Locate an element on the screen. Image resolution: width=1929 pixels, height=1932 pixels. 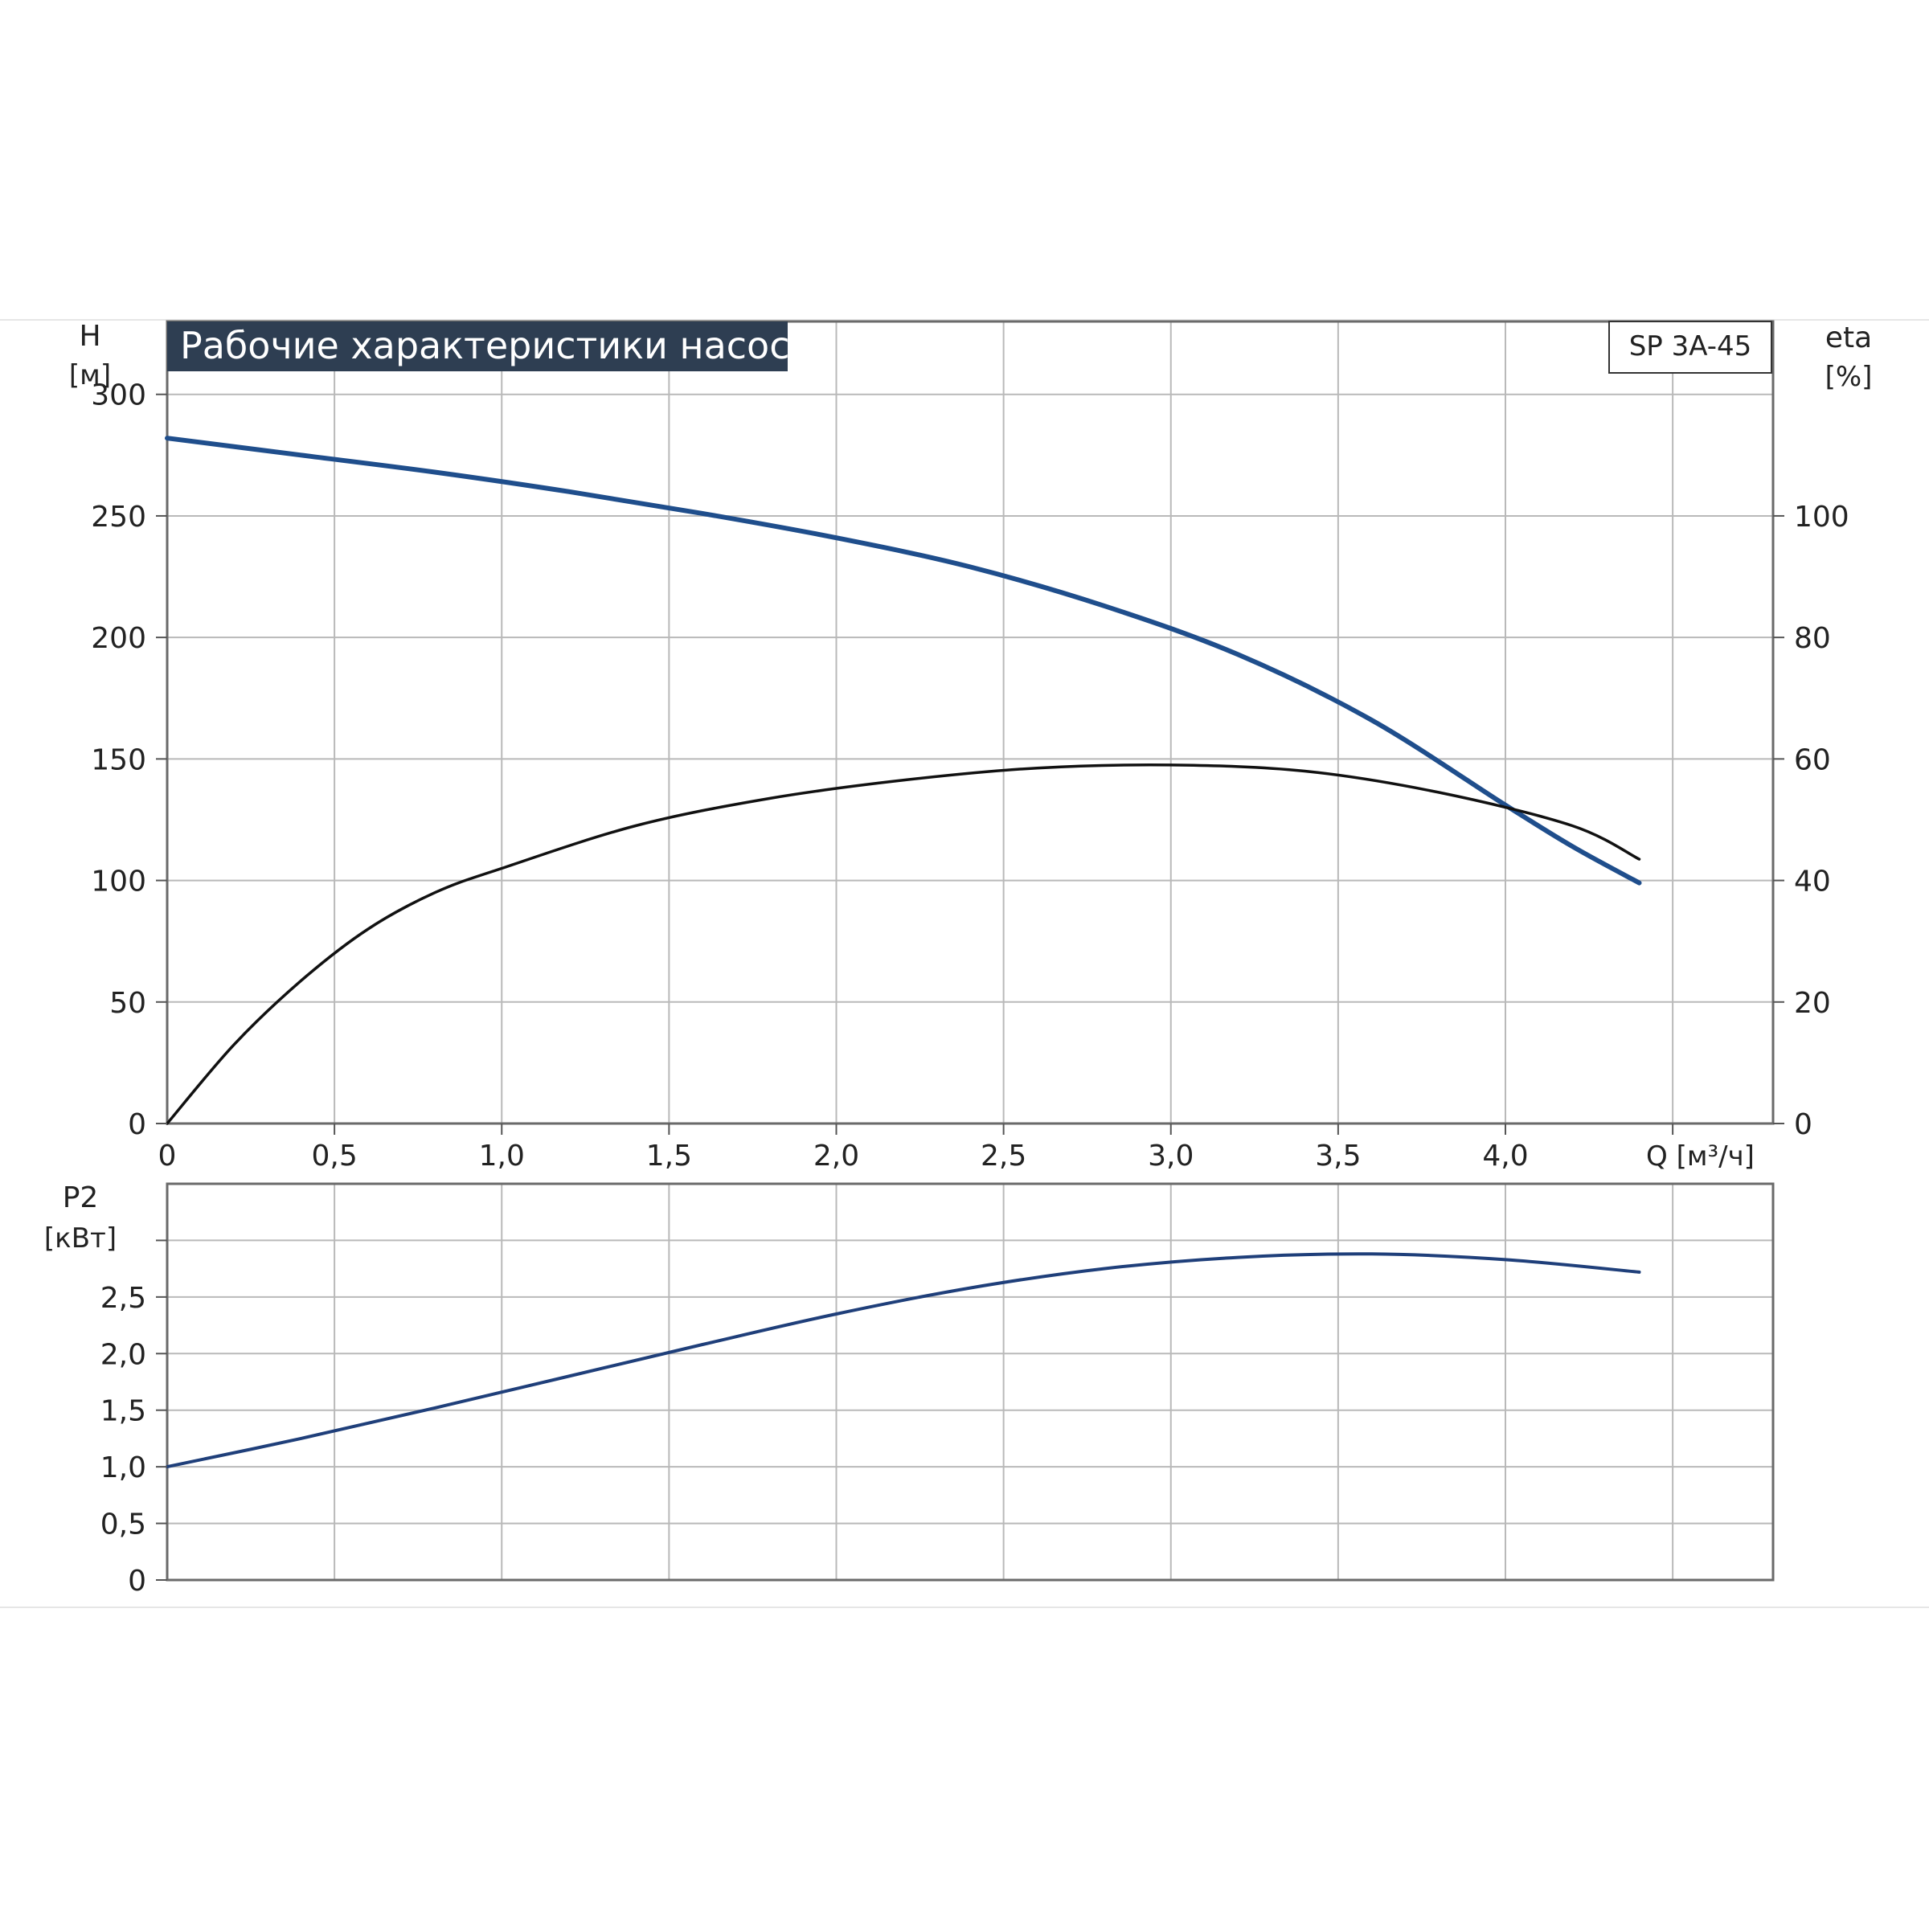
y2-tick-label: 80 is located at coordinates (1812, 638).